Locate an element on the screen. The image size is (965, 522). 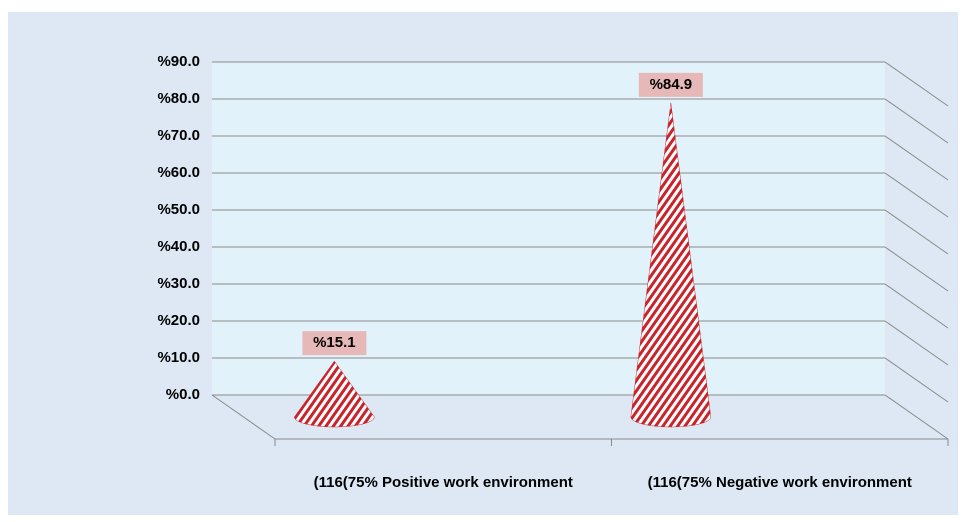
x-tick-label: (116(75% Positive work environment is located at coordinates (443, 482).